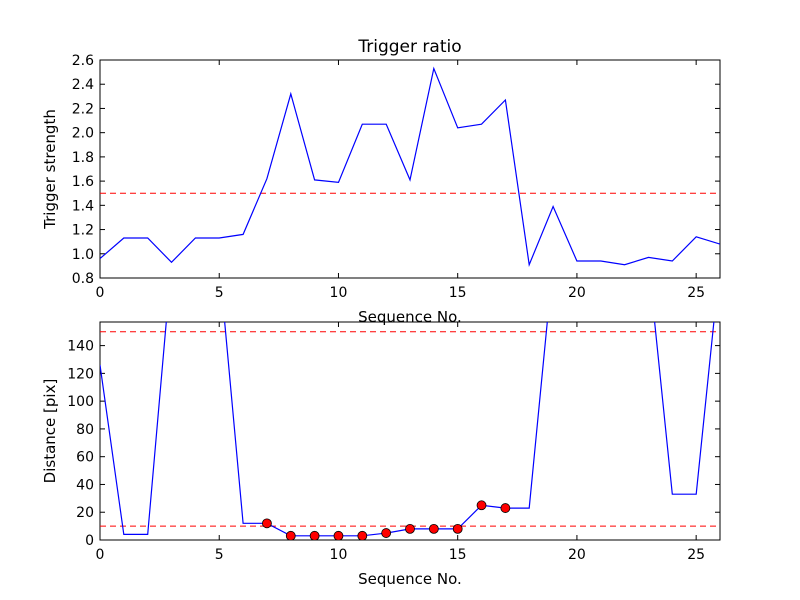 This screenshot has height=600, width=800. I want to click on y-tick-label: 80, so click(85, 430).